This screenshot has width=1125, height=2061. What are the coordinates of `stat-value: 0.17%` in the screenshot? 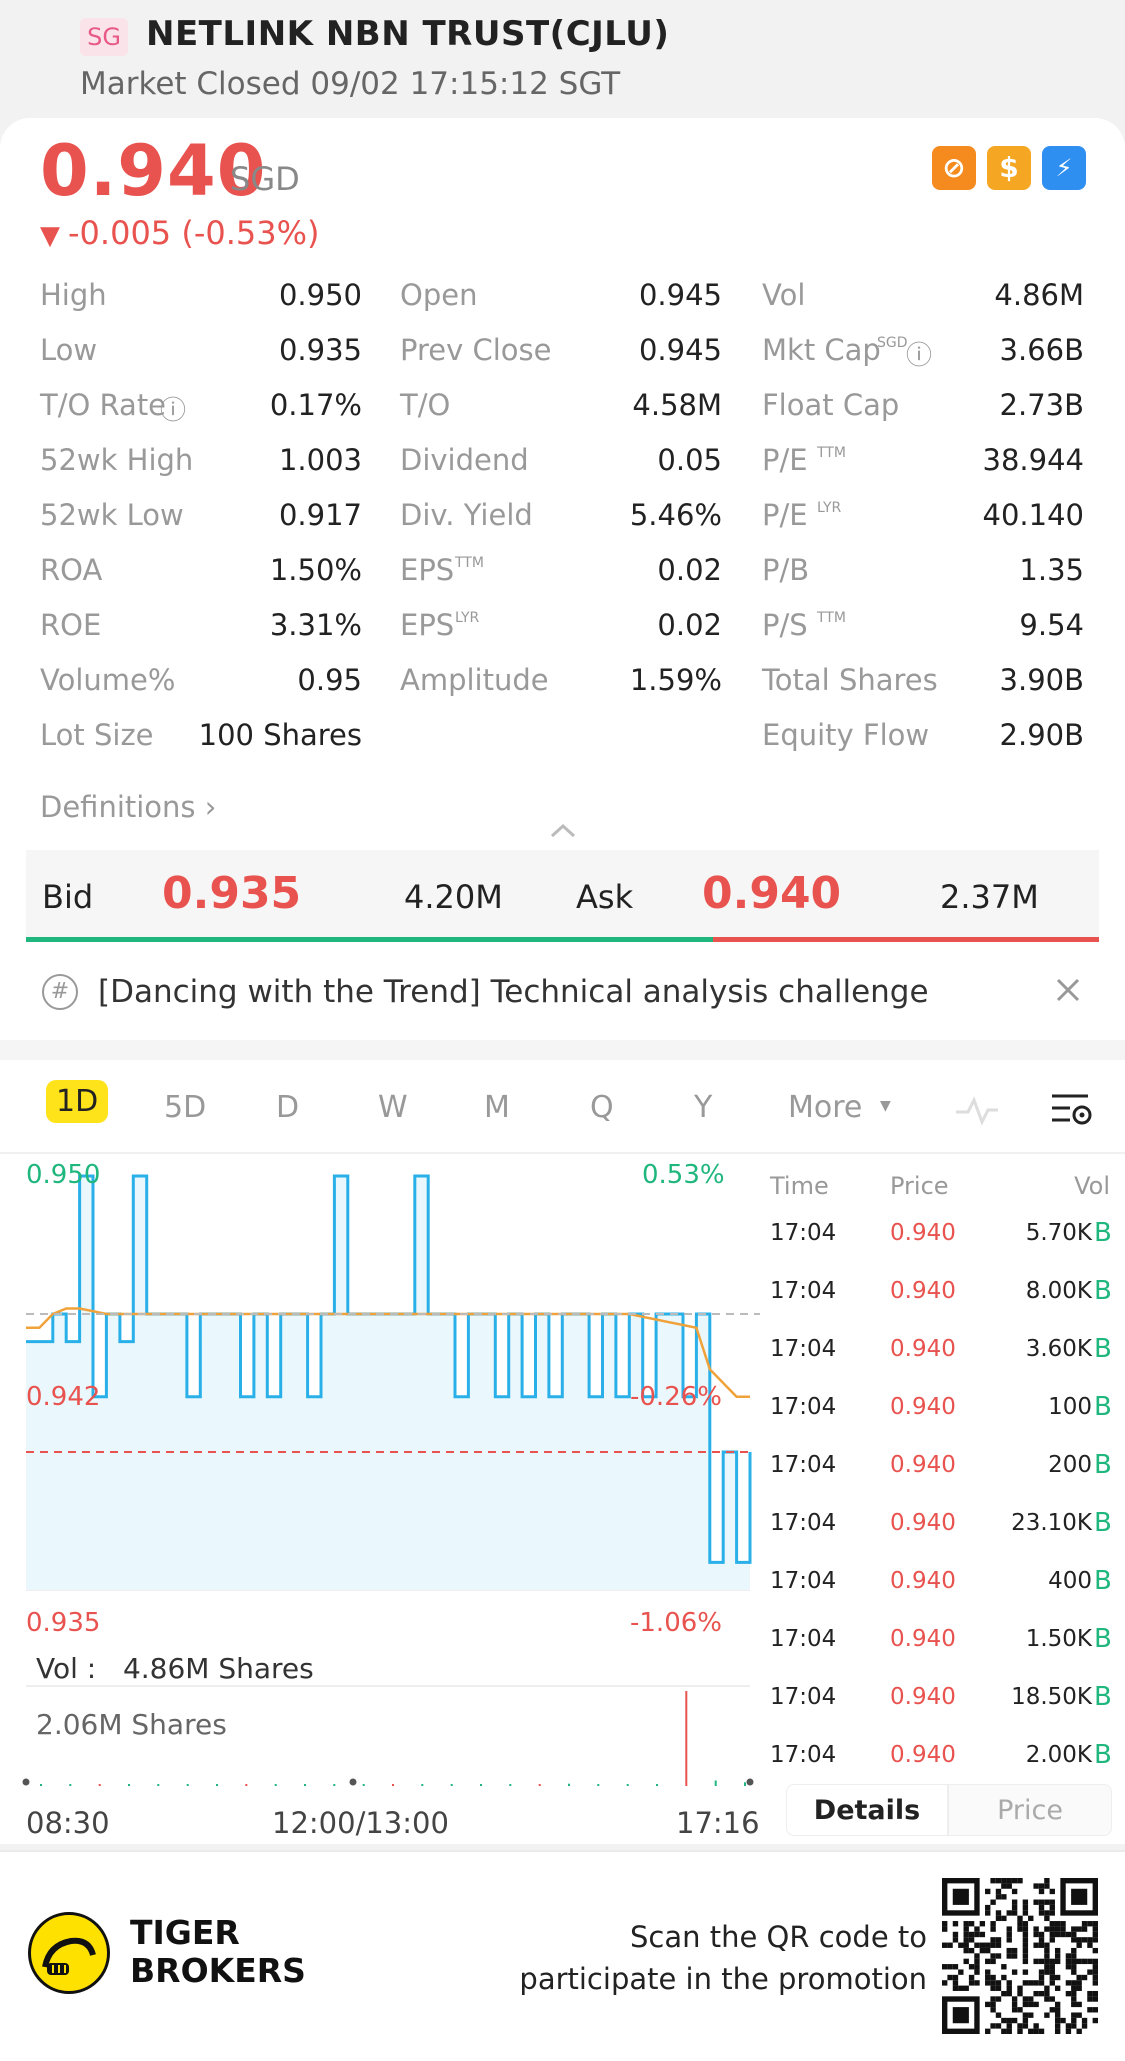 It's located at (315, 405).